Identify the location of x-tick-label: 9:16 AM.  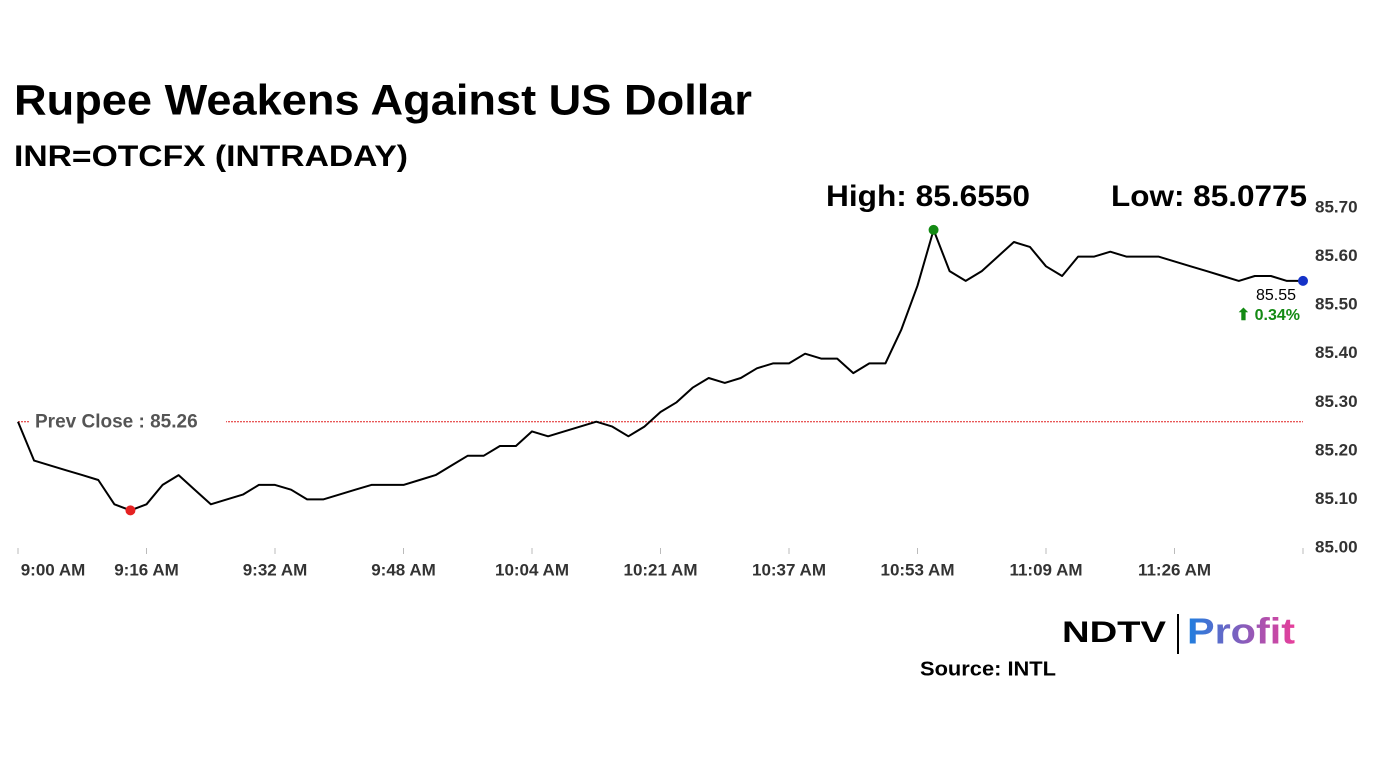
(146, 569).